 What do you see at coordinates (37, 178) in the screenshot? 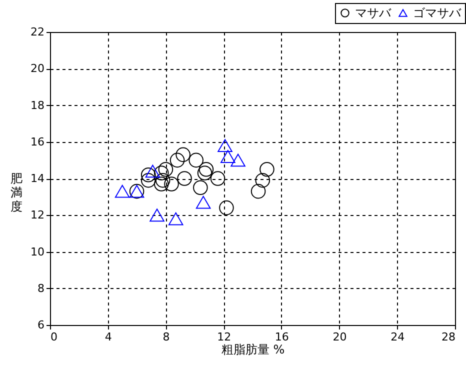
I see `y-tick-label: 14` at bounding box center [37, 178].